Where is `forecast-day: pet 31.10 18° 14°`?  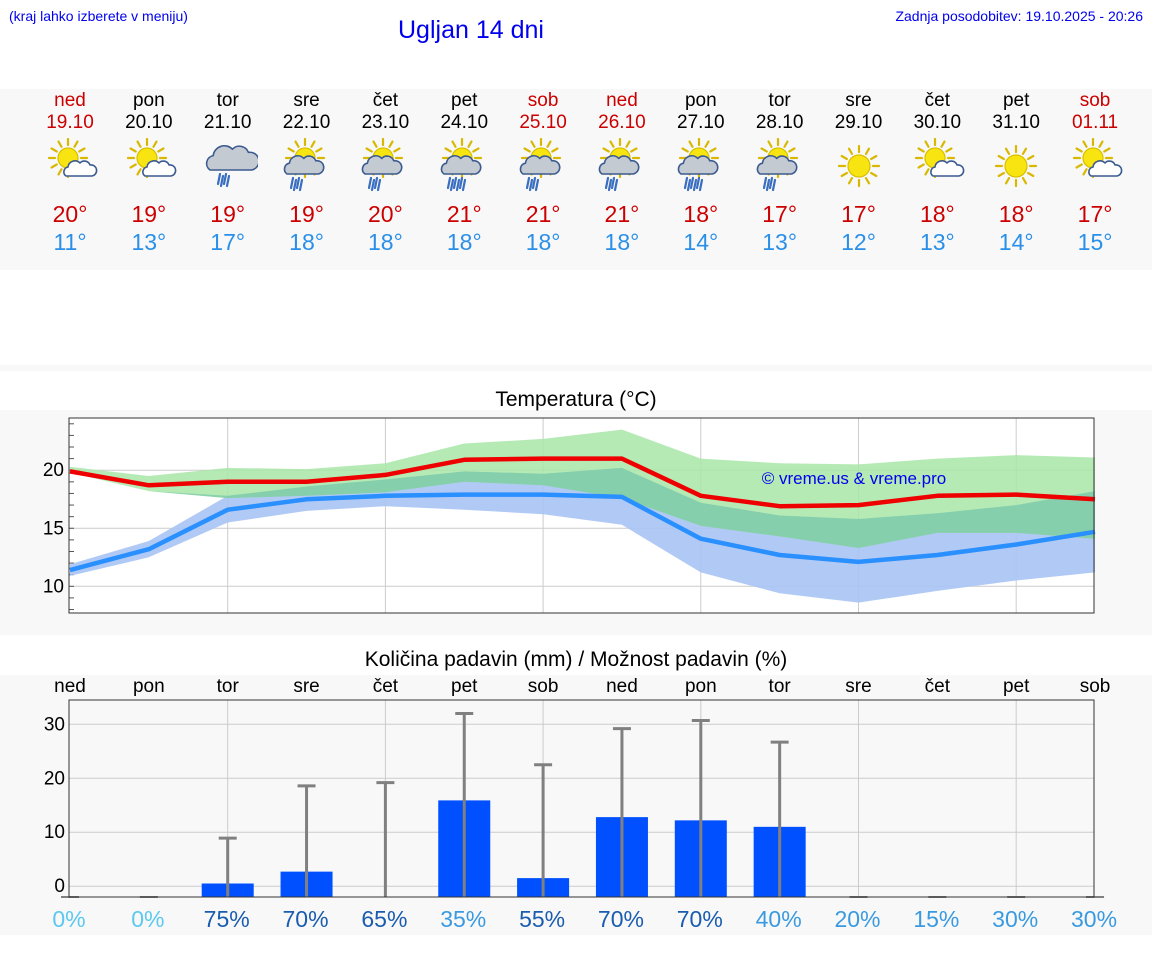 forecast-day: pet 31.10 18° 14° is located at coordinates (1016, 172).